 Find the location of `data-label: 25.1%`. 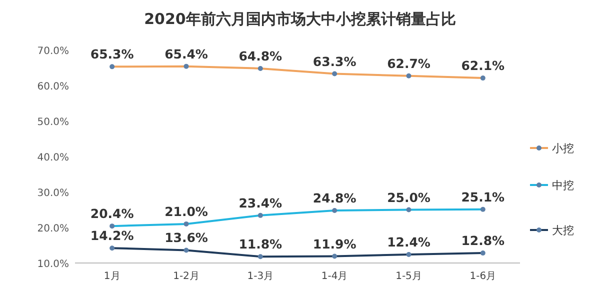

data-label: 25.1% is located at coordinates (483, 196).